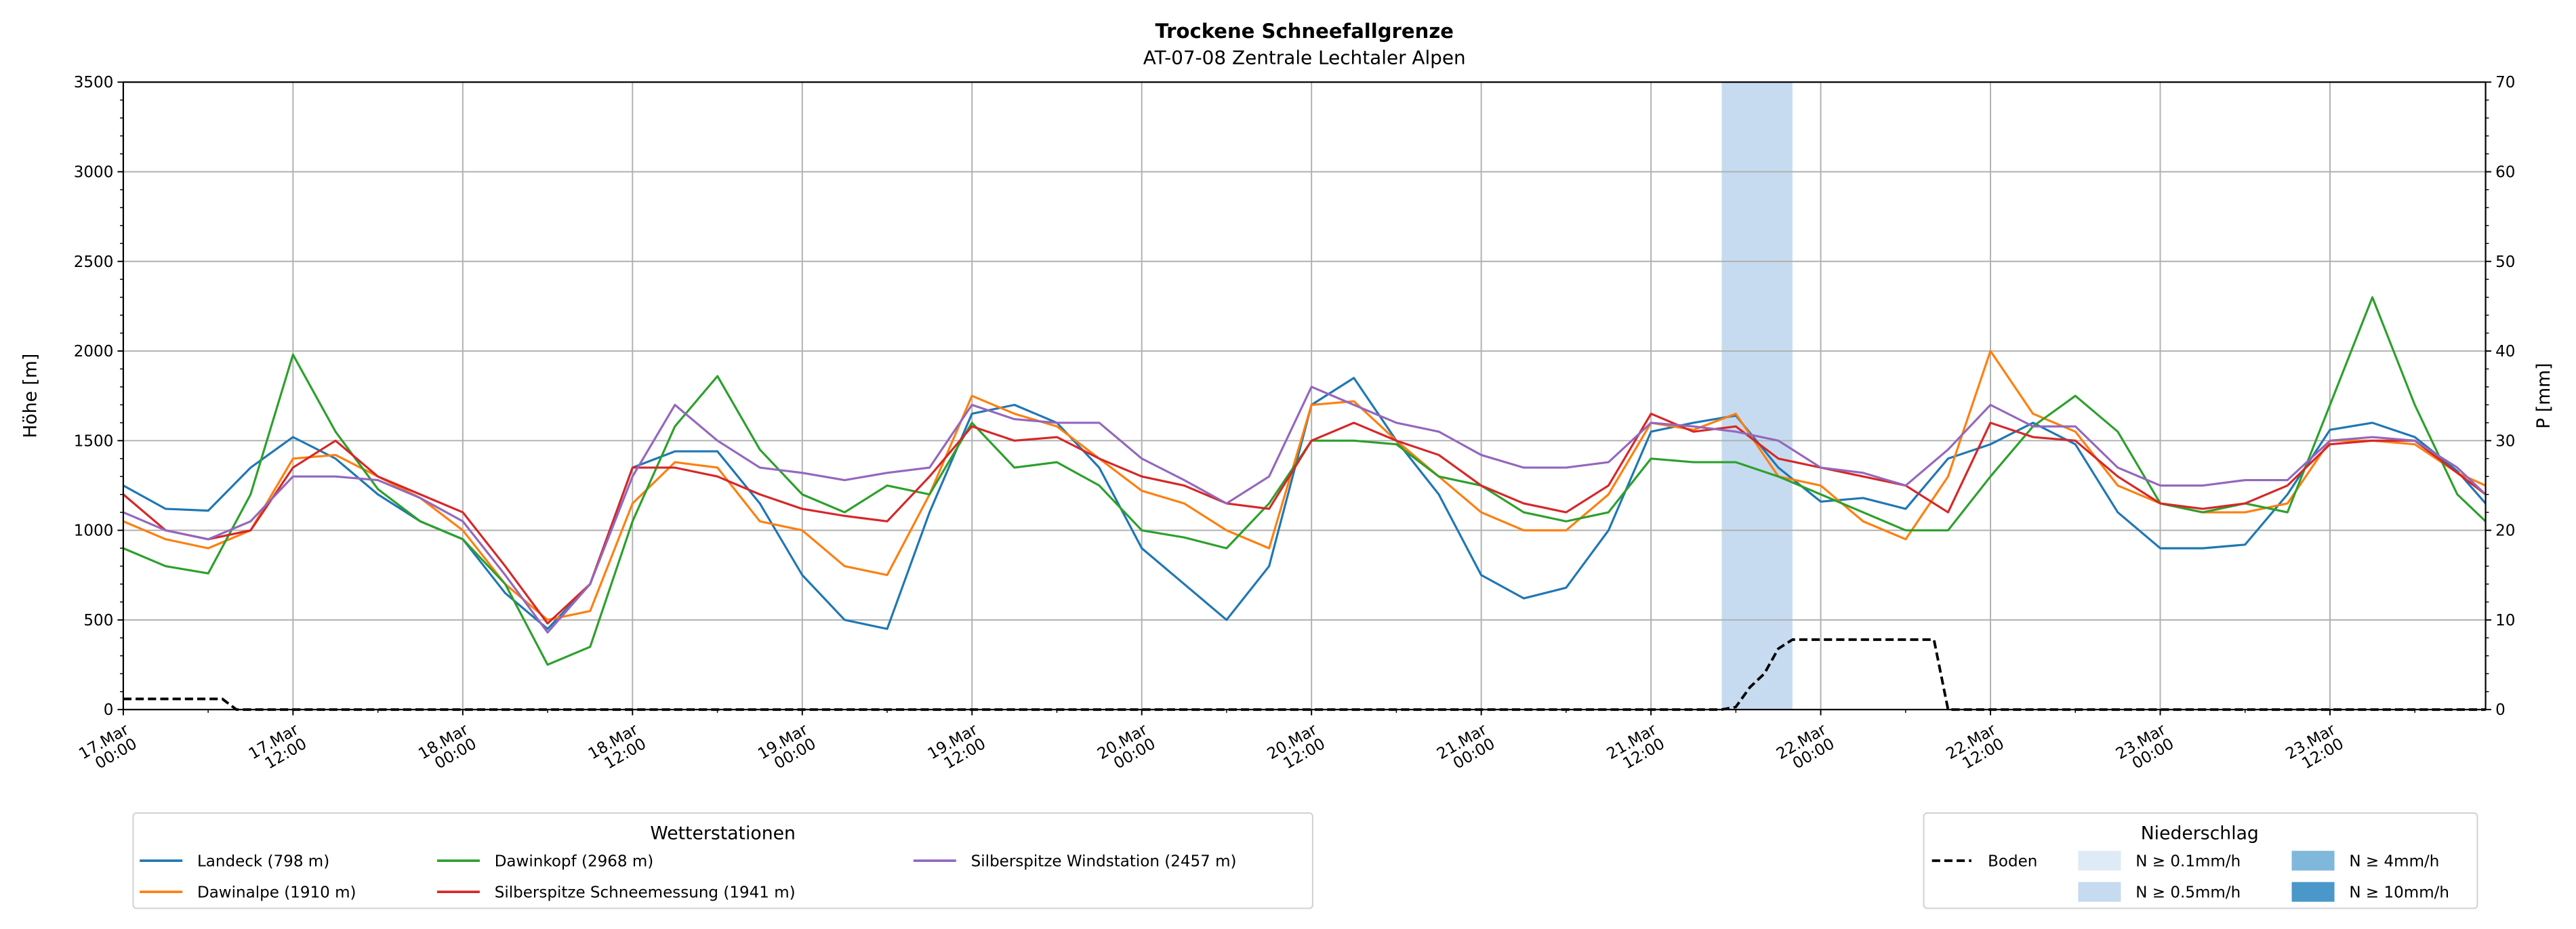 The image size is (2576, 929). I want to click on y-tick-label: 3000, so click(94, 172).